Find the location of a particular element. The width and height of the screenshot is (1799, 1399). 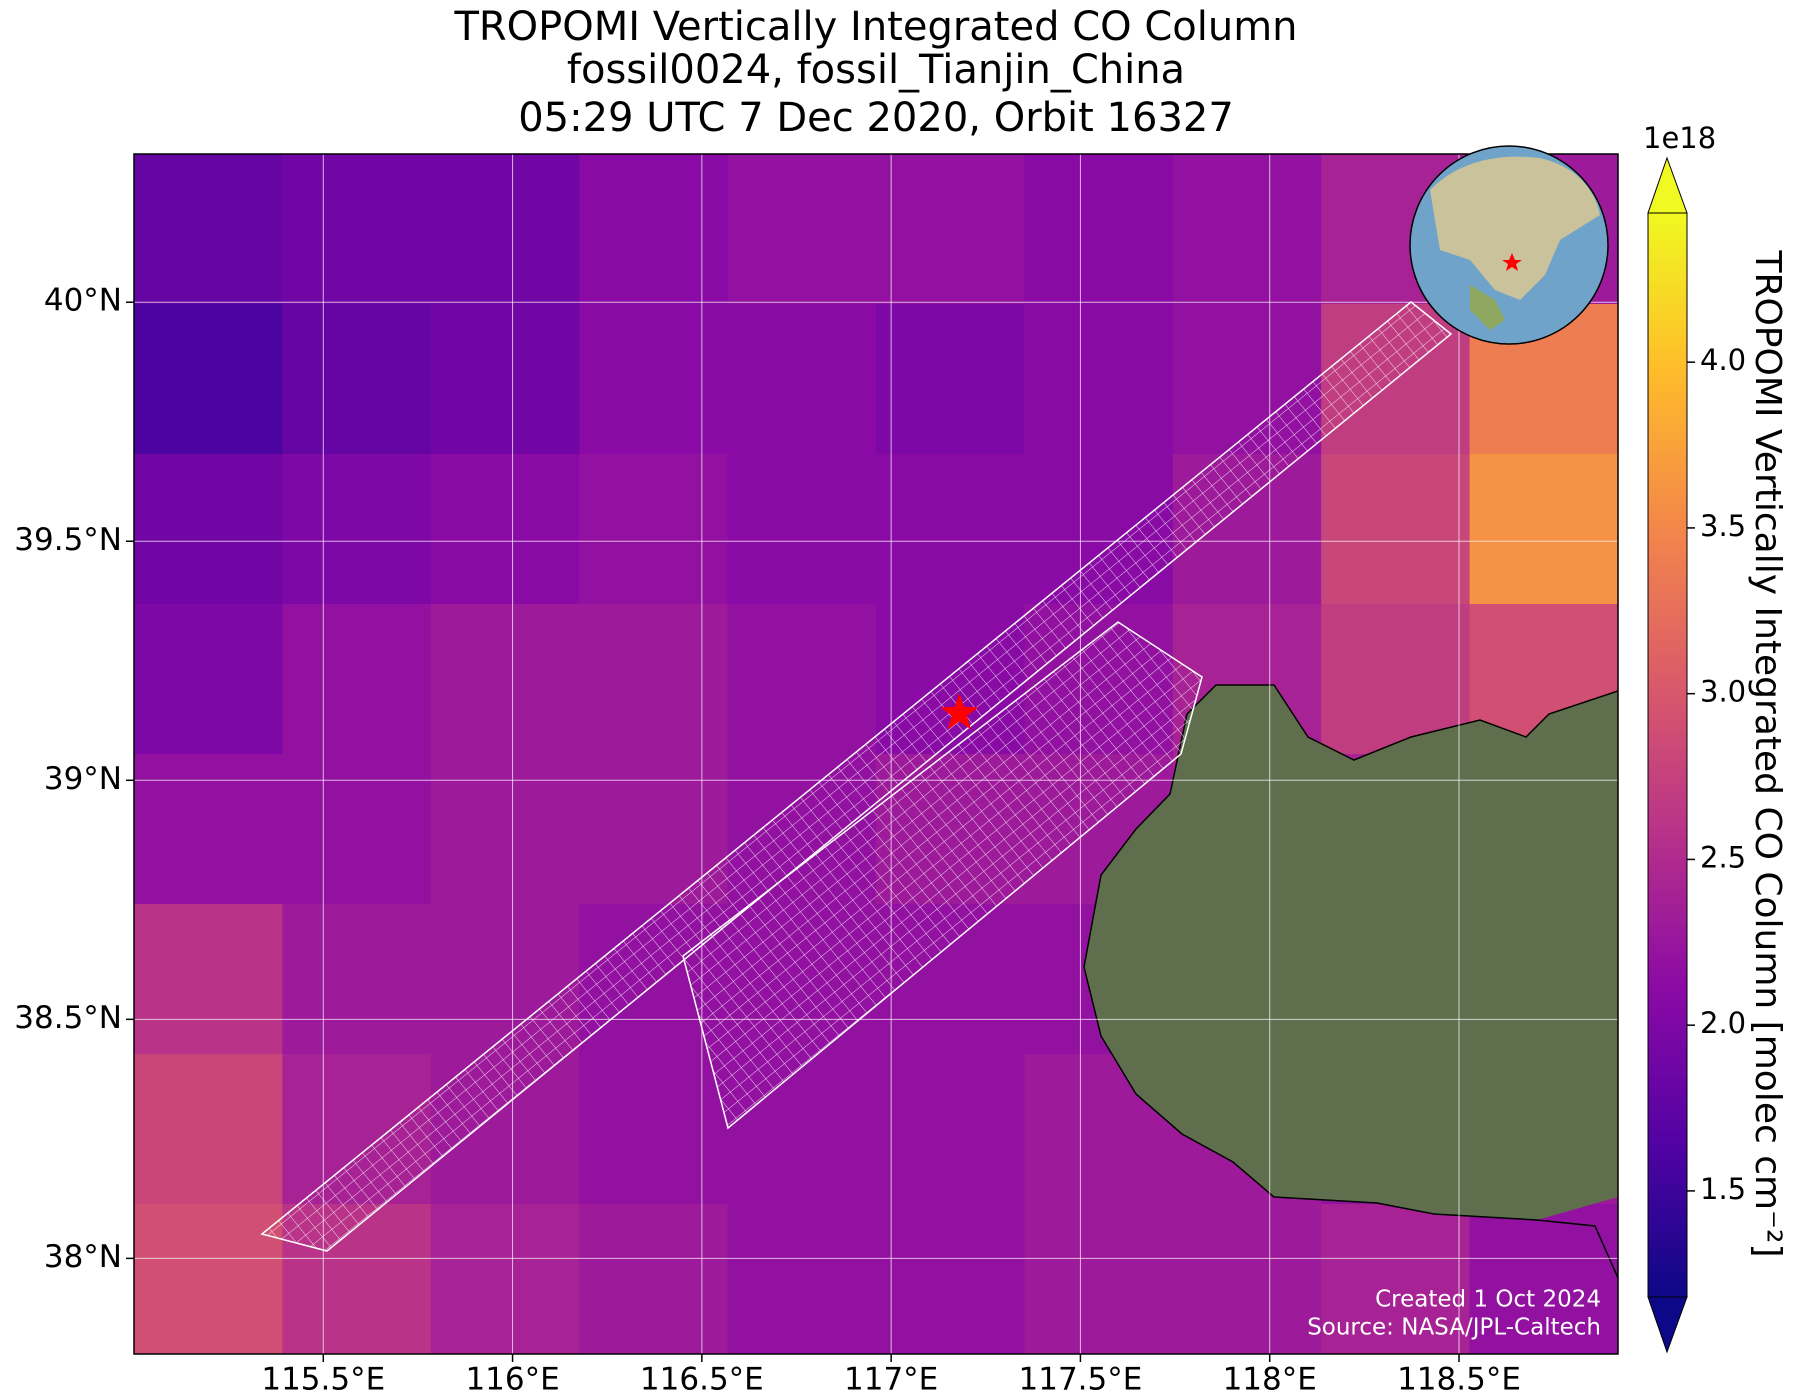

y-tick-label: 40°N is located at coordinates (83, 301).